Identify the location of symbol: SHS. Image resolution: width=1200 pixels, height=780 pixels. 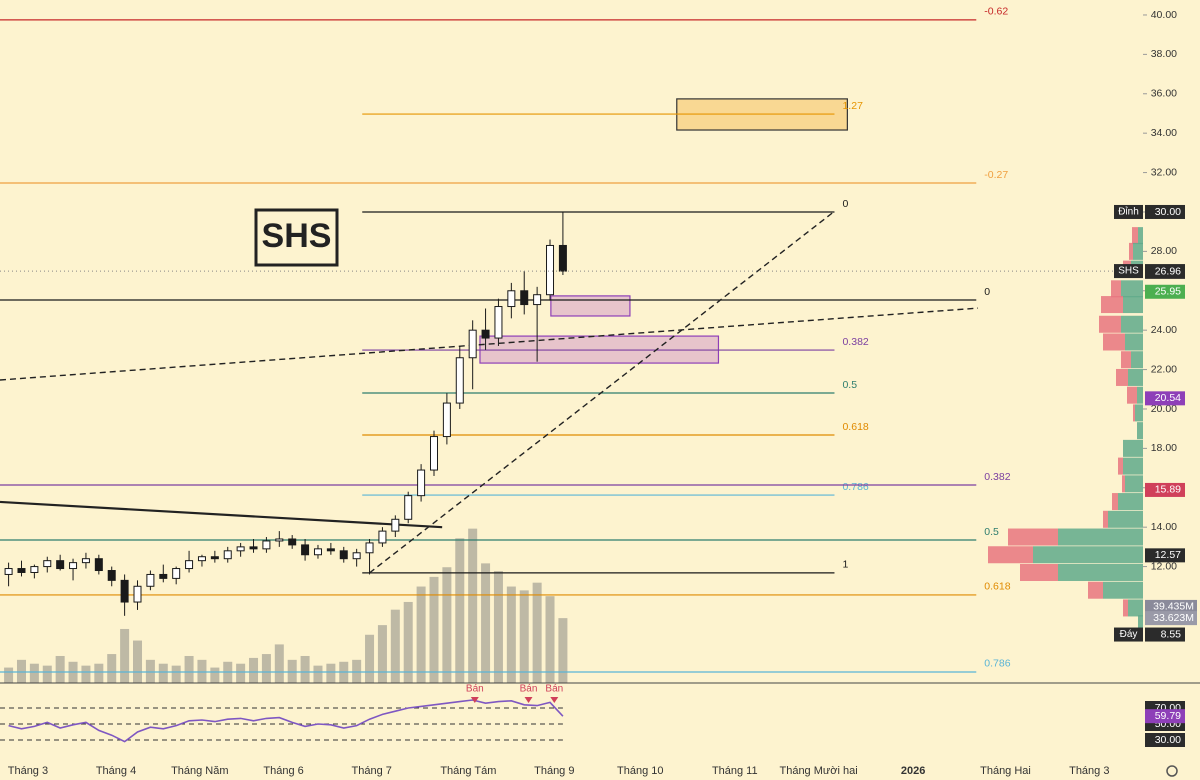
(297, 236).